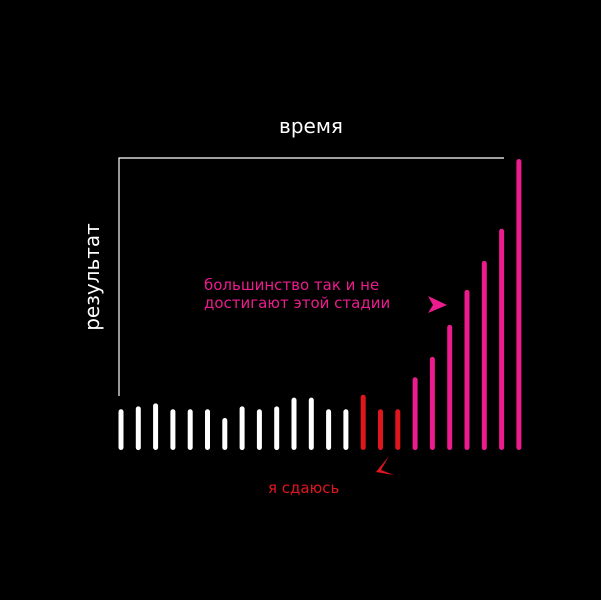  I want to click on annotation-give-up-arrow, so click(385, 465).